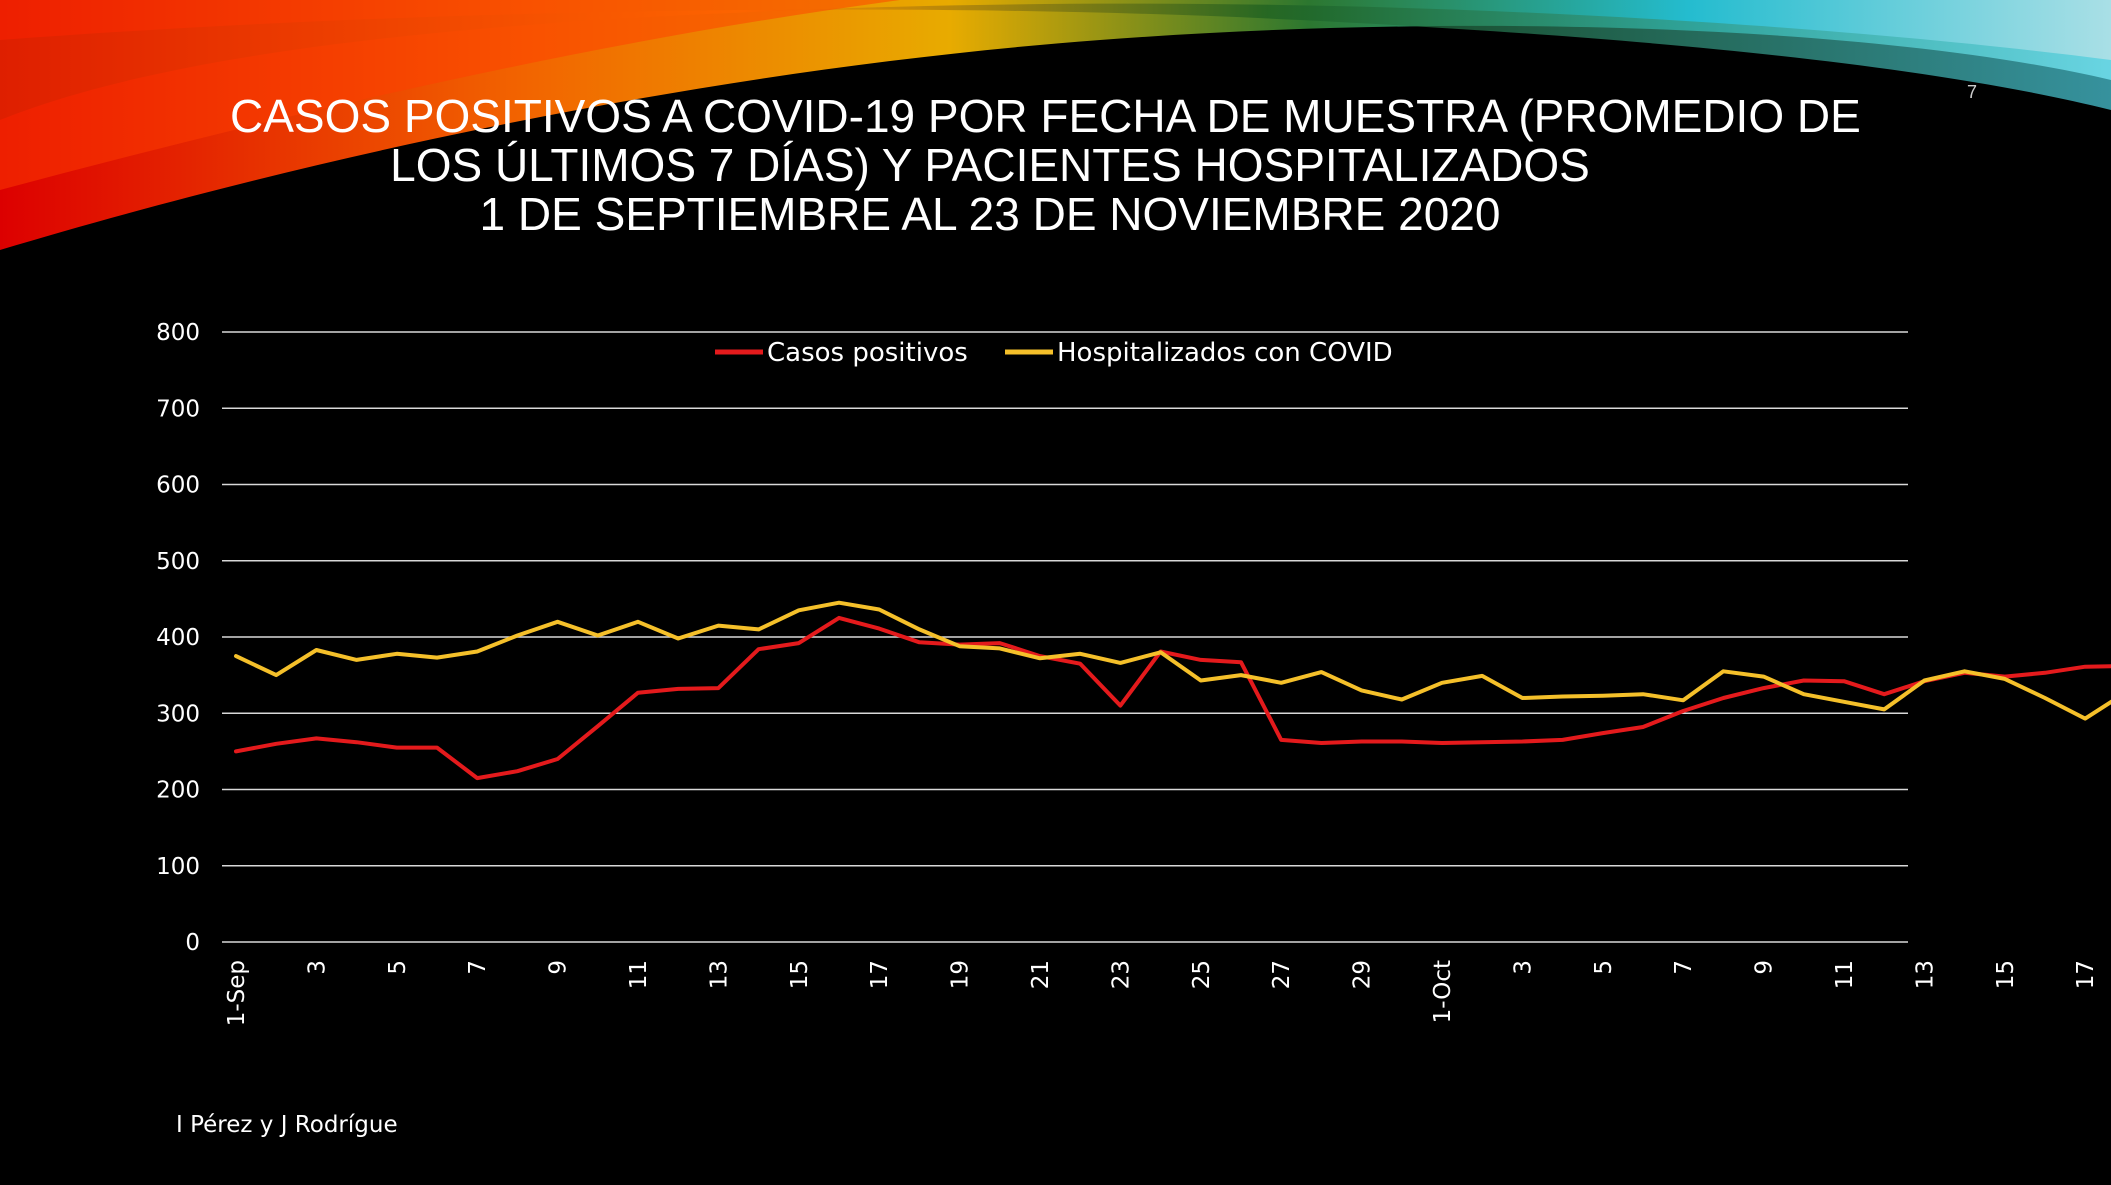  Describe the element at coordinates (178, 714) in the screenshot. I see `y-tick-label: 300` at that location.